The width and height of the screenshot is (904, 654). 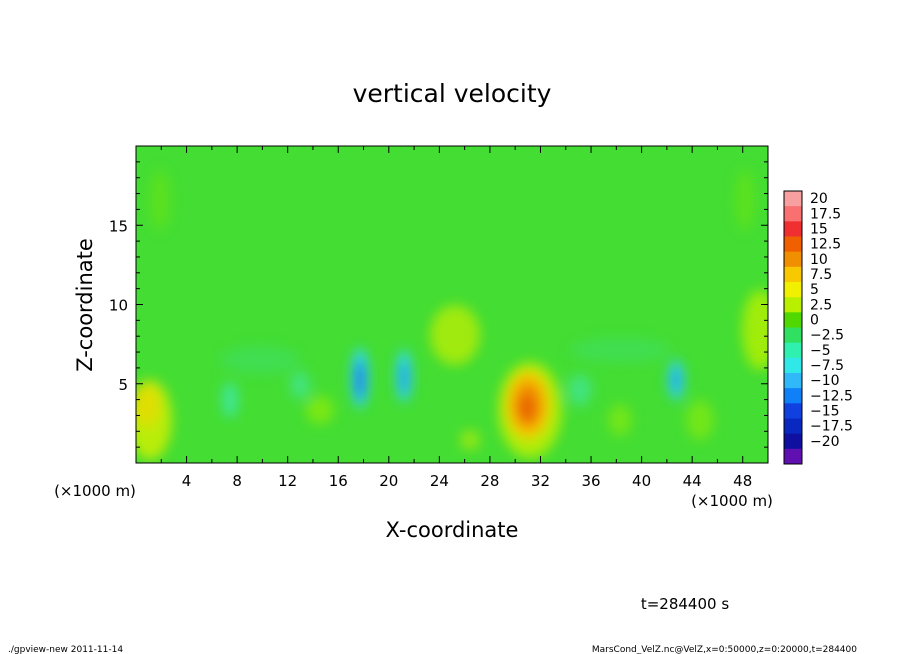 What do you see at coordinates (287, 481) in the screenshot?
I see `x-tick-label-2: 12` at bounding box center [287, 481].